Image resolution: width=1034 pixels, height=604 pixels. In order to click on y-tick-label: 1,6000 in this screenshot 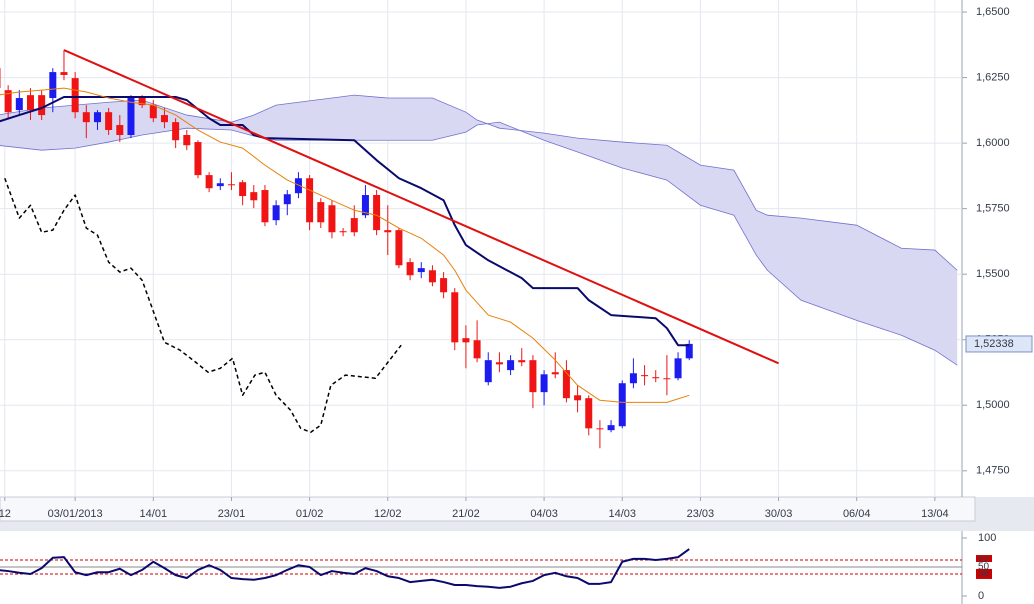, I will do `click(993, 143)`.